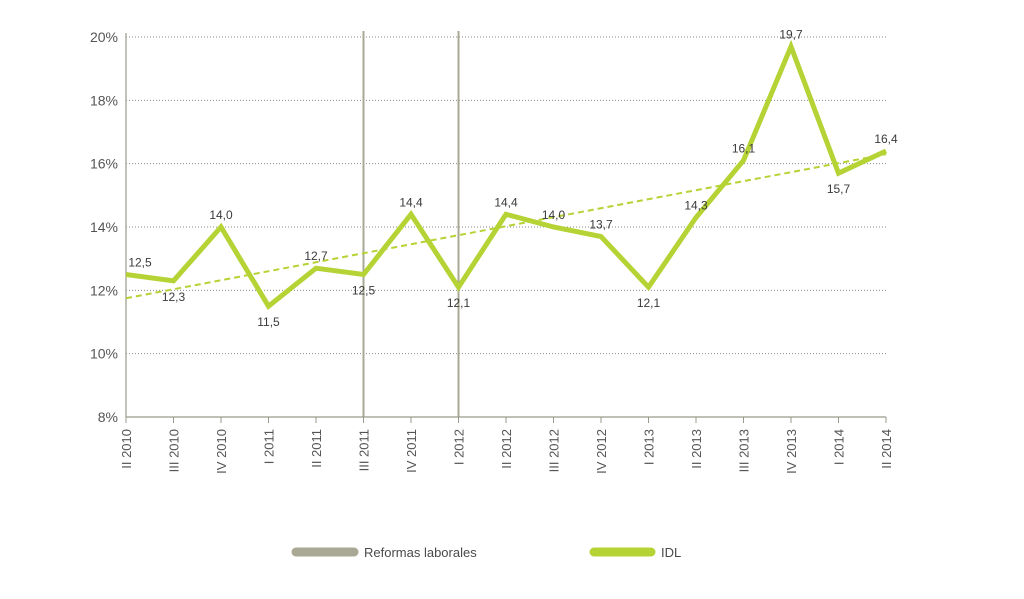  What do you see at coordinates (104, 164) in the screenshot?
I see `y-tick-label: 16%` at bounding box center [104, 164].